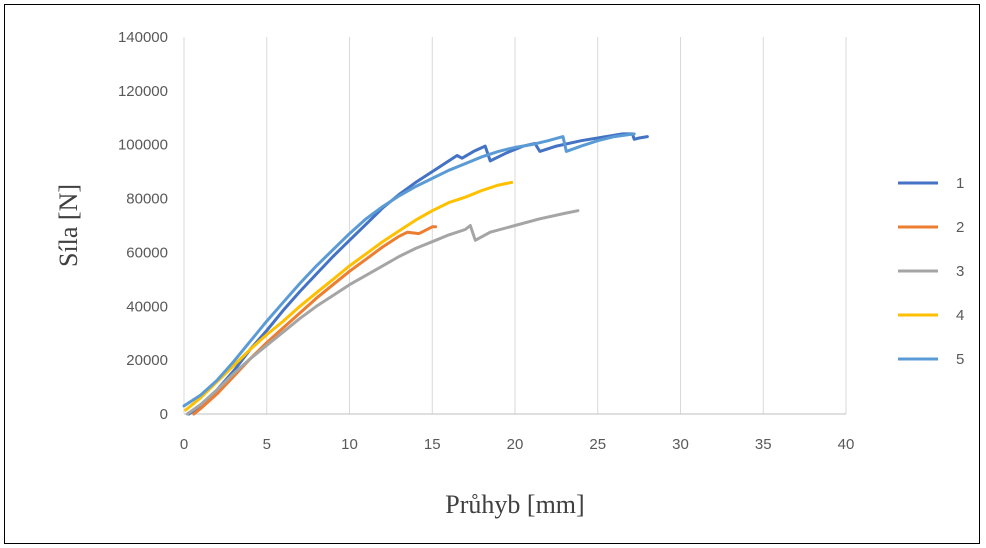 Image resolution: width=986 pixels, height=548 pixels. I want to click on y-tick-label: 40000, so click(147, 306).